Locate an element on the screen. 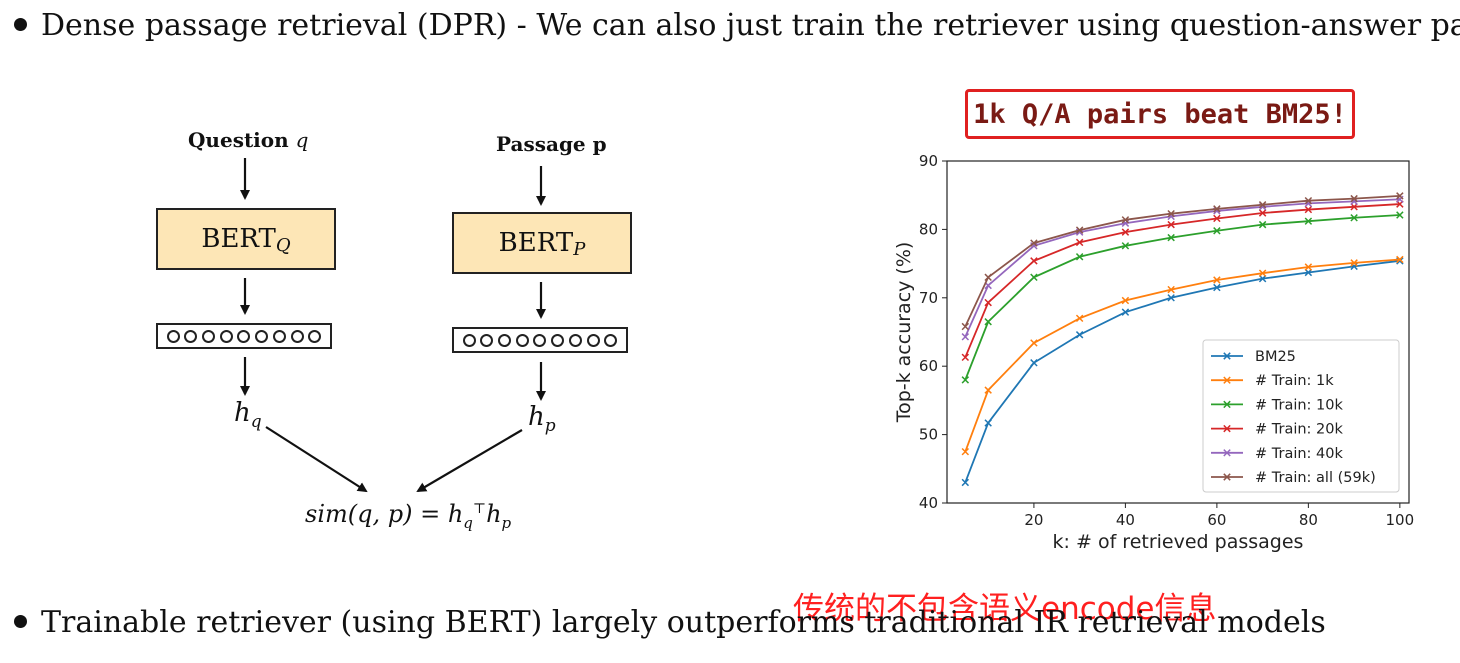 Image resolution: width=1460 pixels, height=663 pixels. callout-text: 1k Q/A pairs beat BM25! is located at coordinates (1160, 114).